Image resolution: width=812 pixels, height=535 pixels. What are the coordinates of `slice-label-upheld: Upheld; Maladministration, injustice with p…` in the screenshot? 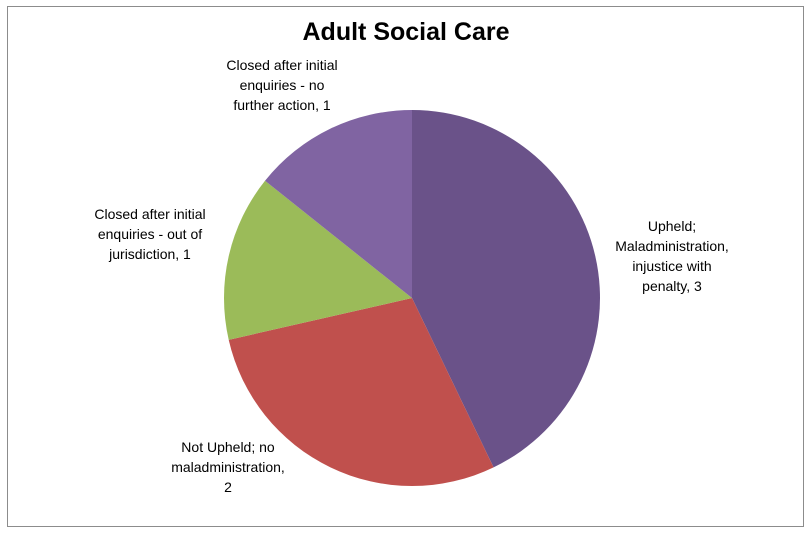 It's located at (672, 256).